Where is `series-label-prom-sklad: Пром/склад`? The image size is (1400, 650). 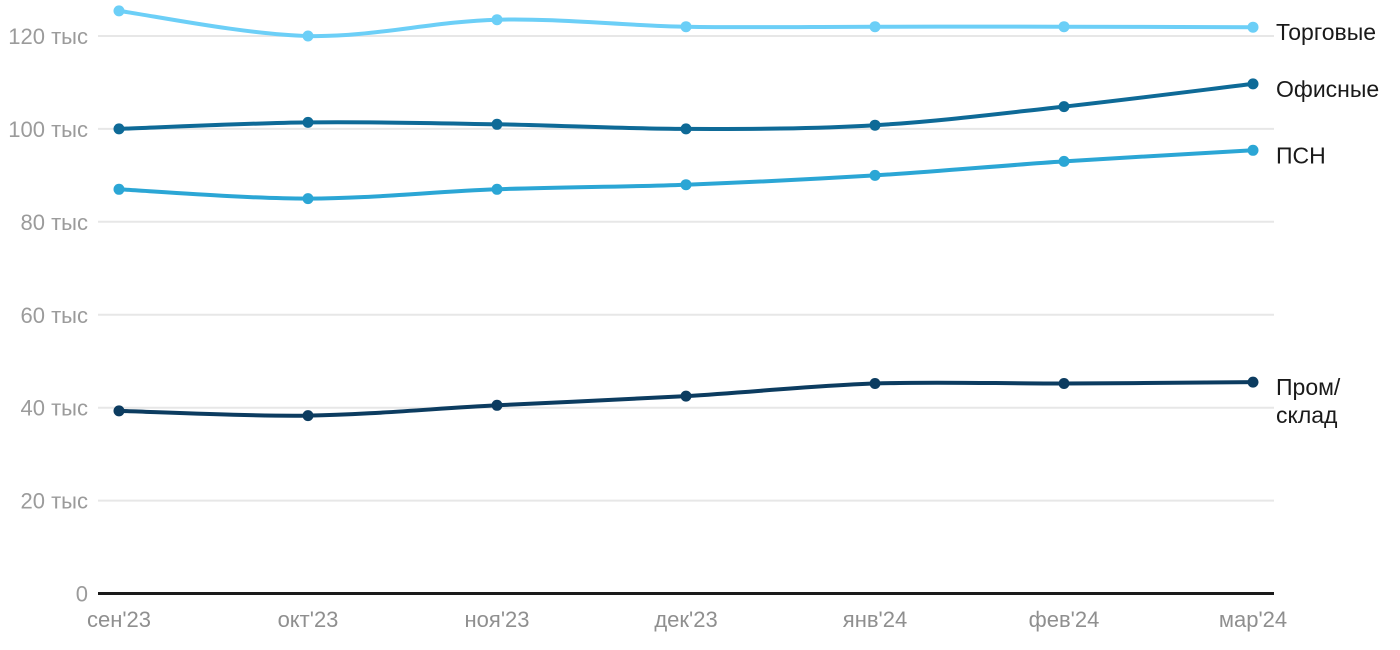 series-label-prom-sklad: Пром/склад is located at coordinates (1308, 401).